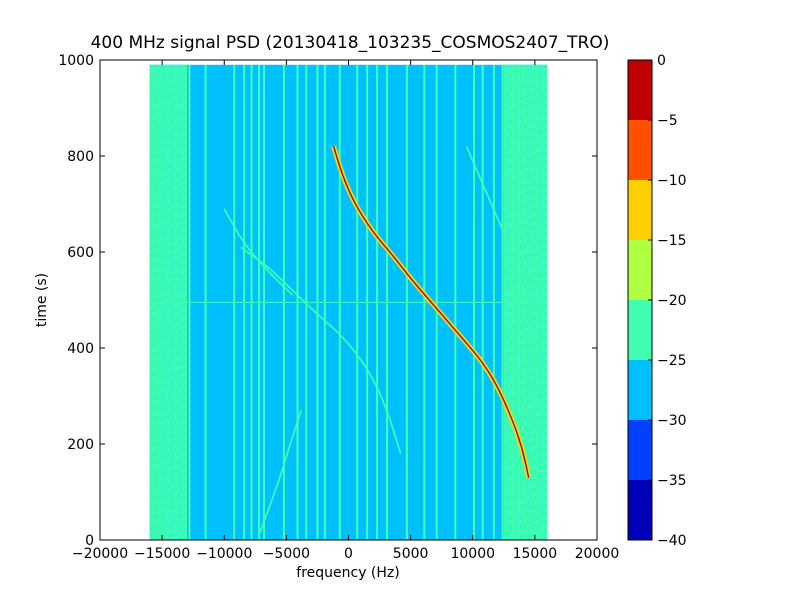 The image size is (800, 600). What do you see at coordinates (80, 157) in the screenshot?
I see `y-tick-label: 800` at bounding box center [80, 157].